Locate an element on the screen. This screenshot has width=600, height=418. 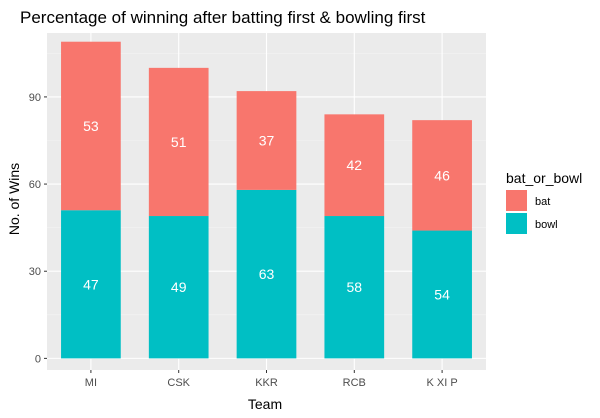
bar-bowl-kkr is located at coordinates (266, 274).